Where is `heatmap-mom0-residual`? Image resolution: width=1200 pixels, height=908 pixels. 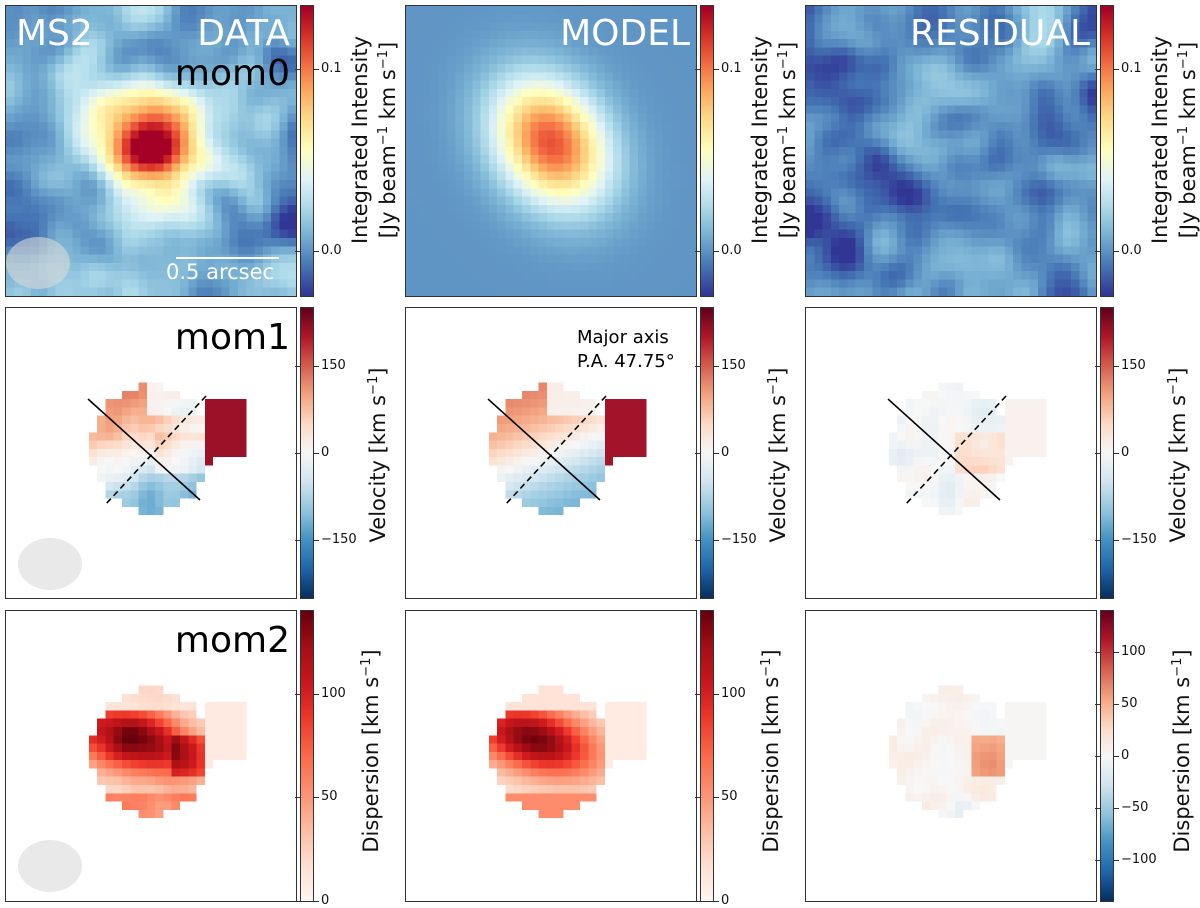 heatmap-mom0-residual is located at coordinates (951, 151).